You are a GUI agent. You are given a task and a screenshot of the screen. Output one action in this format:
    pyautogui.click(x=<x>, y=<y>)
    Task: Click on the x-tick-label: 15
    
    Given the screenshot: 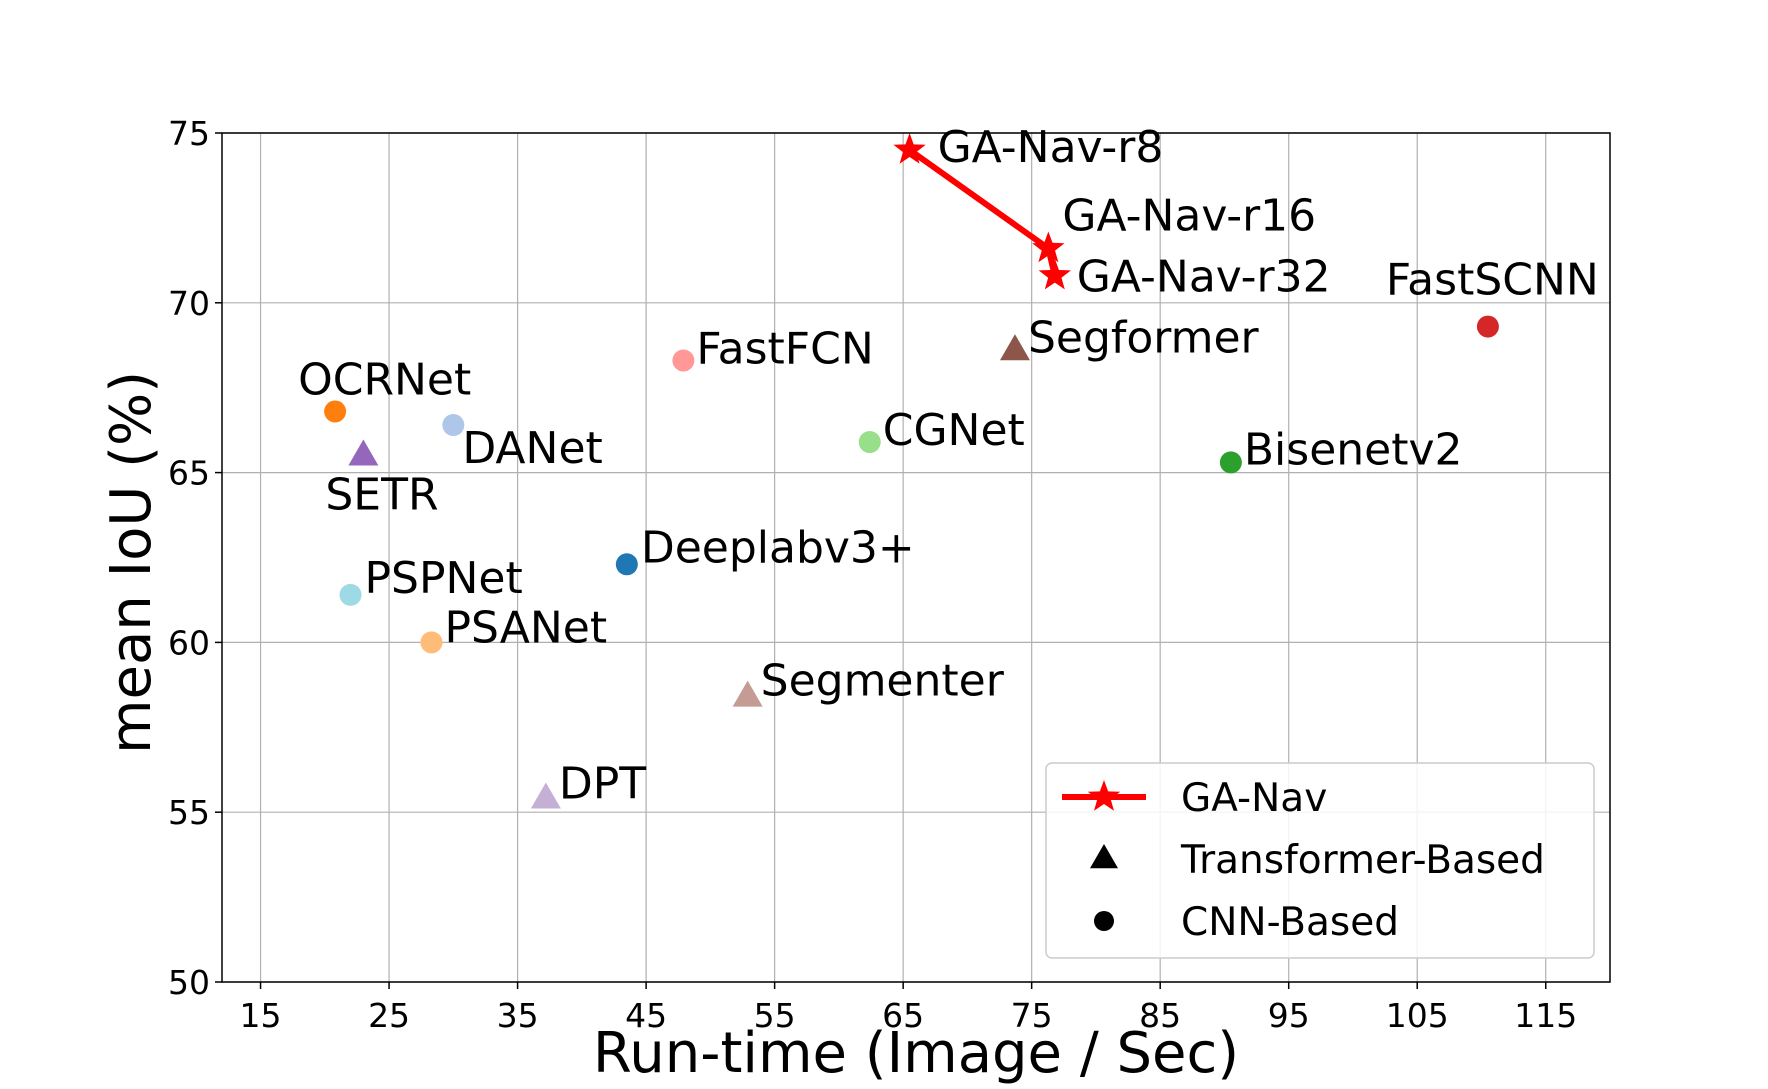 What is the action you would take?
    pyautogui.click(x=261, y=1015)
    